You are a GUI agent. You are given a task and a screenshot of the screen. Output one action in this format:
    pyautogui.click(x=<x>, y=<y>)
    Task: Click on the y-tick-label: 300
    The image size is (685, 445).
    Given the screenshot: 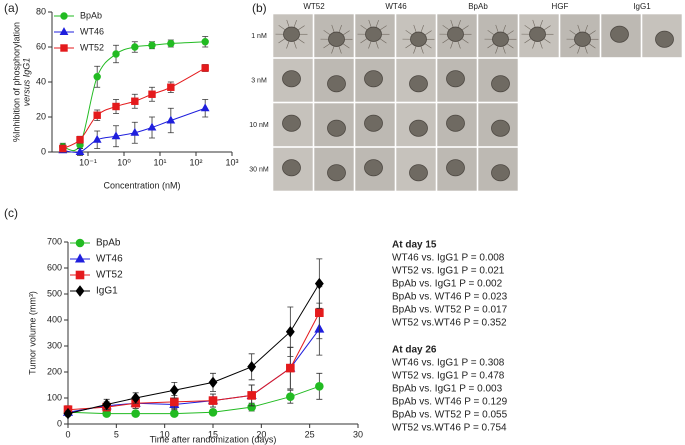 What is the action you would take?
    pyautogui.click(x=54, y=345)
    